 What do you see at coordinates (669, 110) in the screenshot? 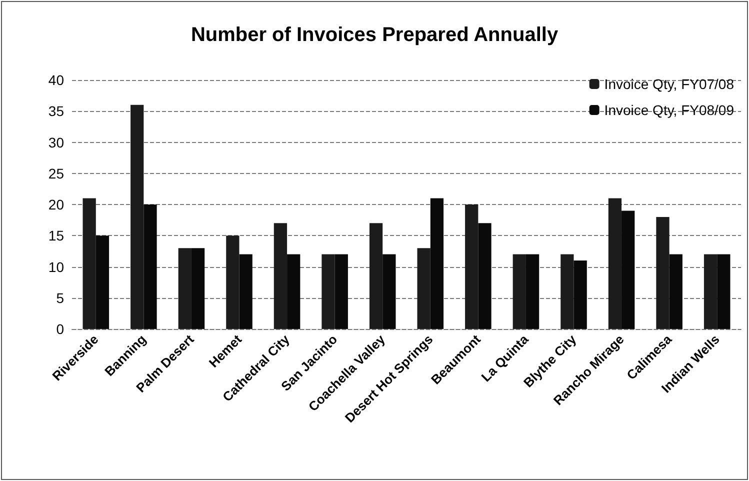
I see `legend-label: Invoice Qty, FY08/09` at bounding box center [669, 110].